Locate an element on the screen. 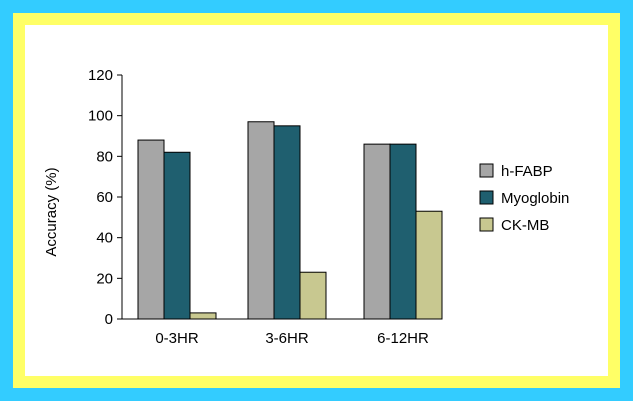 This screenshot has width=633, height=401. legend-label-myoglobin: Myoglobin is located at coordinates (535, 198).